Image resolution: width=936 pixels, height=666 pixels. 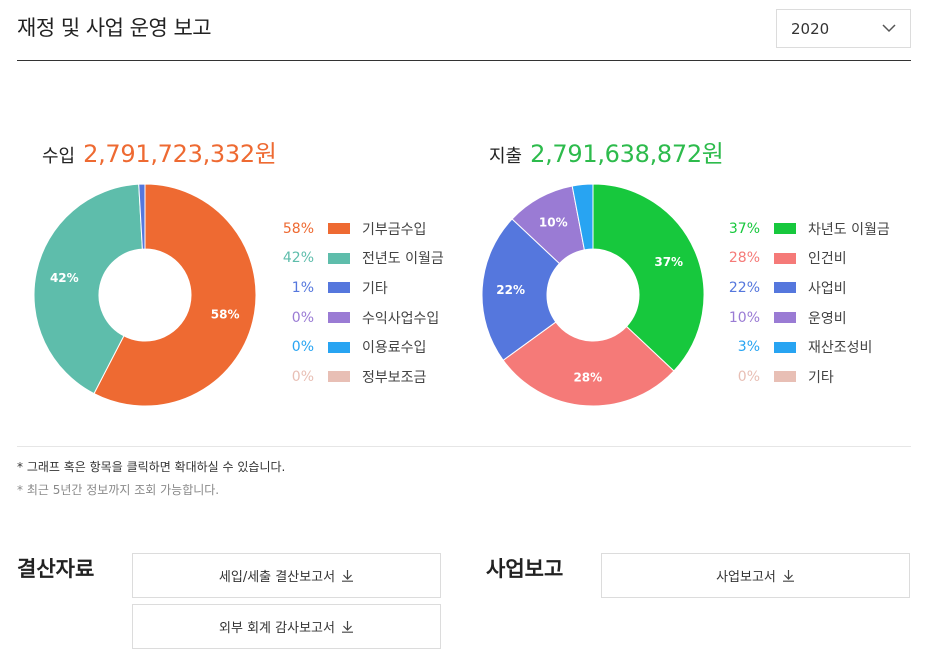 I want to click on legend-label: 수익사업수입, so click(x=401, y=318).